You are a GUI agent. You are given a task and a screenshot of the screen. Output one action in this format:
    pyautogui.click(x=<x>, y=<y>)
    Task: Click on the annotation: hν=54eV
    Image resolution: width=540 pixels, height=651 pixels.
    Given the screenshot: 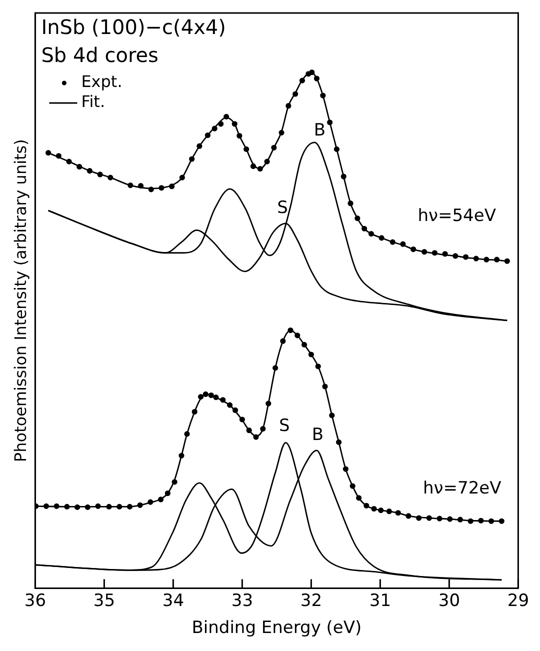 What is the action you would take?
    pyautogui.click(x=457, y=216)
    